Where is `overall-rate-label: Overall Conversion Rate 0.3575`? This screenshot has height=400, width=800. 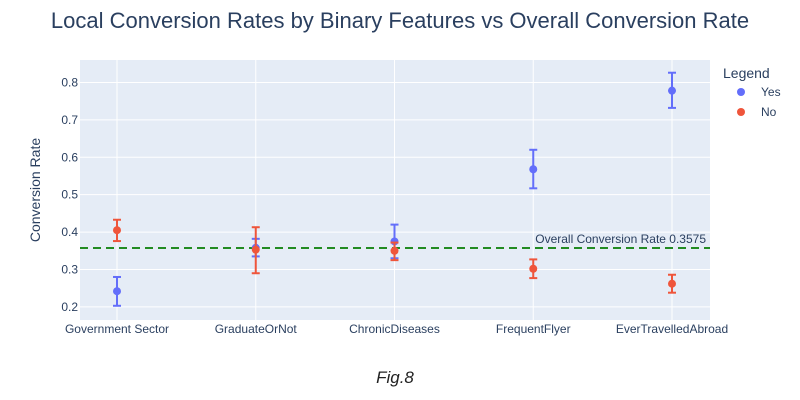
overall-rate-label: Overall Conversion Rate 0.3575 is located at coordinates (620, 239).